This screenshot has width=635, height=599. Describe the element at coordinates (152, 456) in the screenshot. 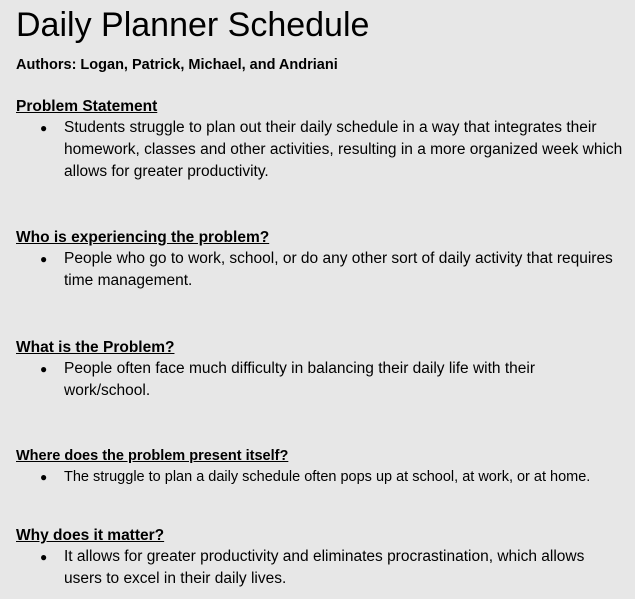

I see `section-heading: Where does the problem present itself?` at that location.